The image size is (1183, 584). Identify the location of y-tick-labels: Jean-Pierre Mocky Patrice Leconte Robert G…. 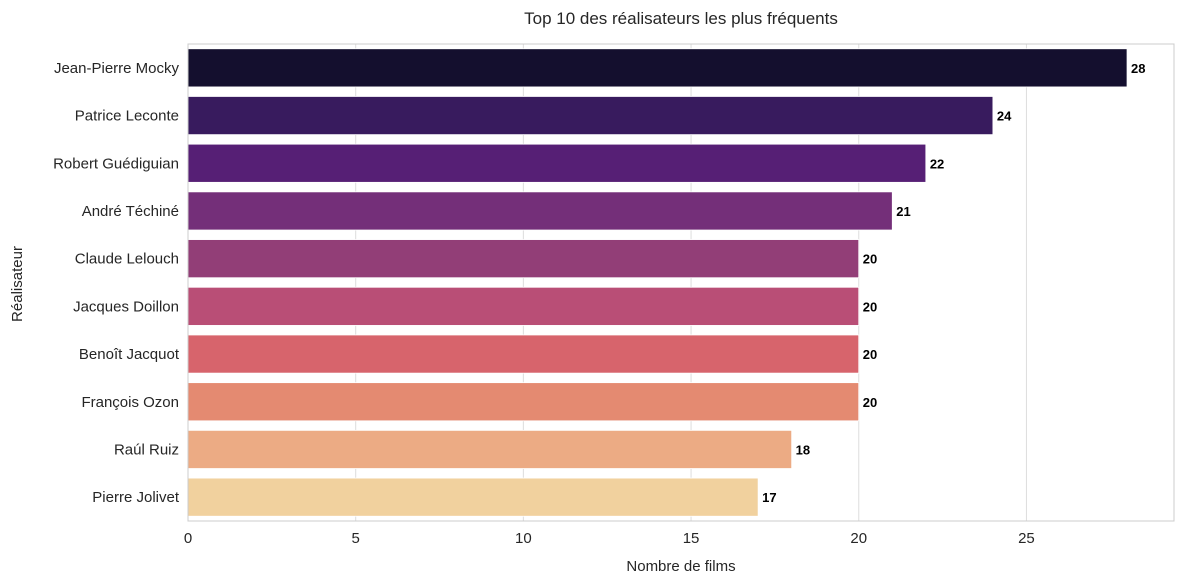
(116, 283).